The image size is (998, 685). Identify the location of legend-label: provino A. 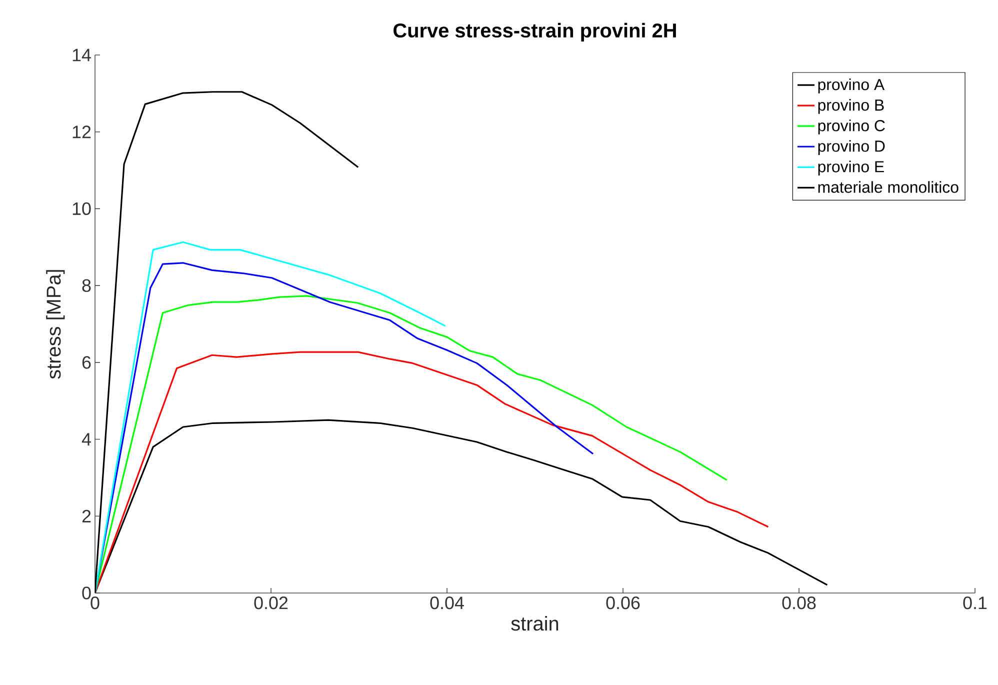
(851, 86).